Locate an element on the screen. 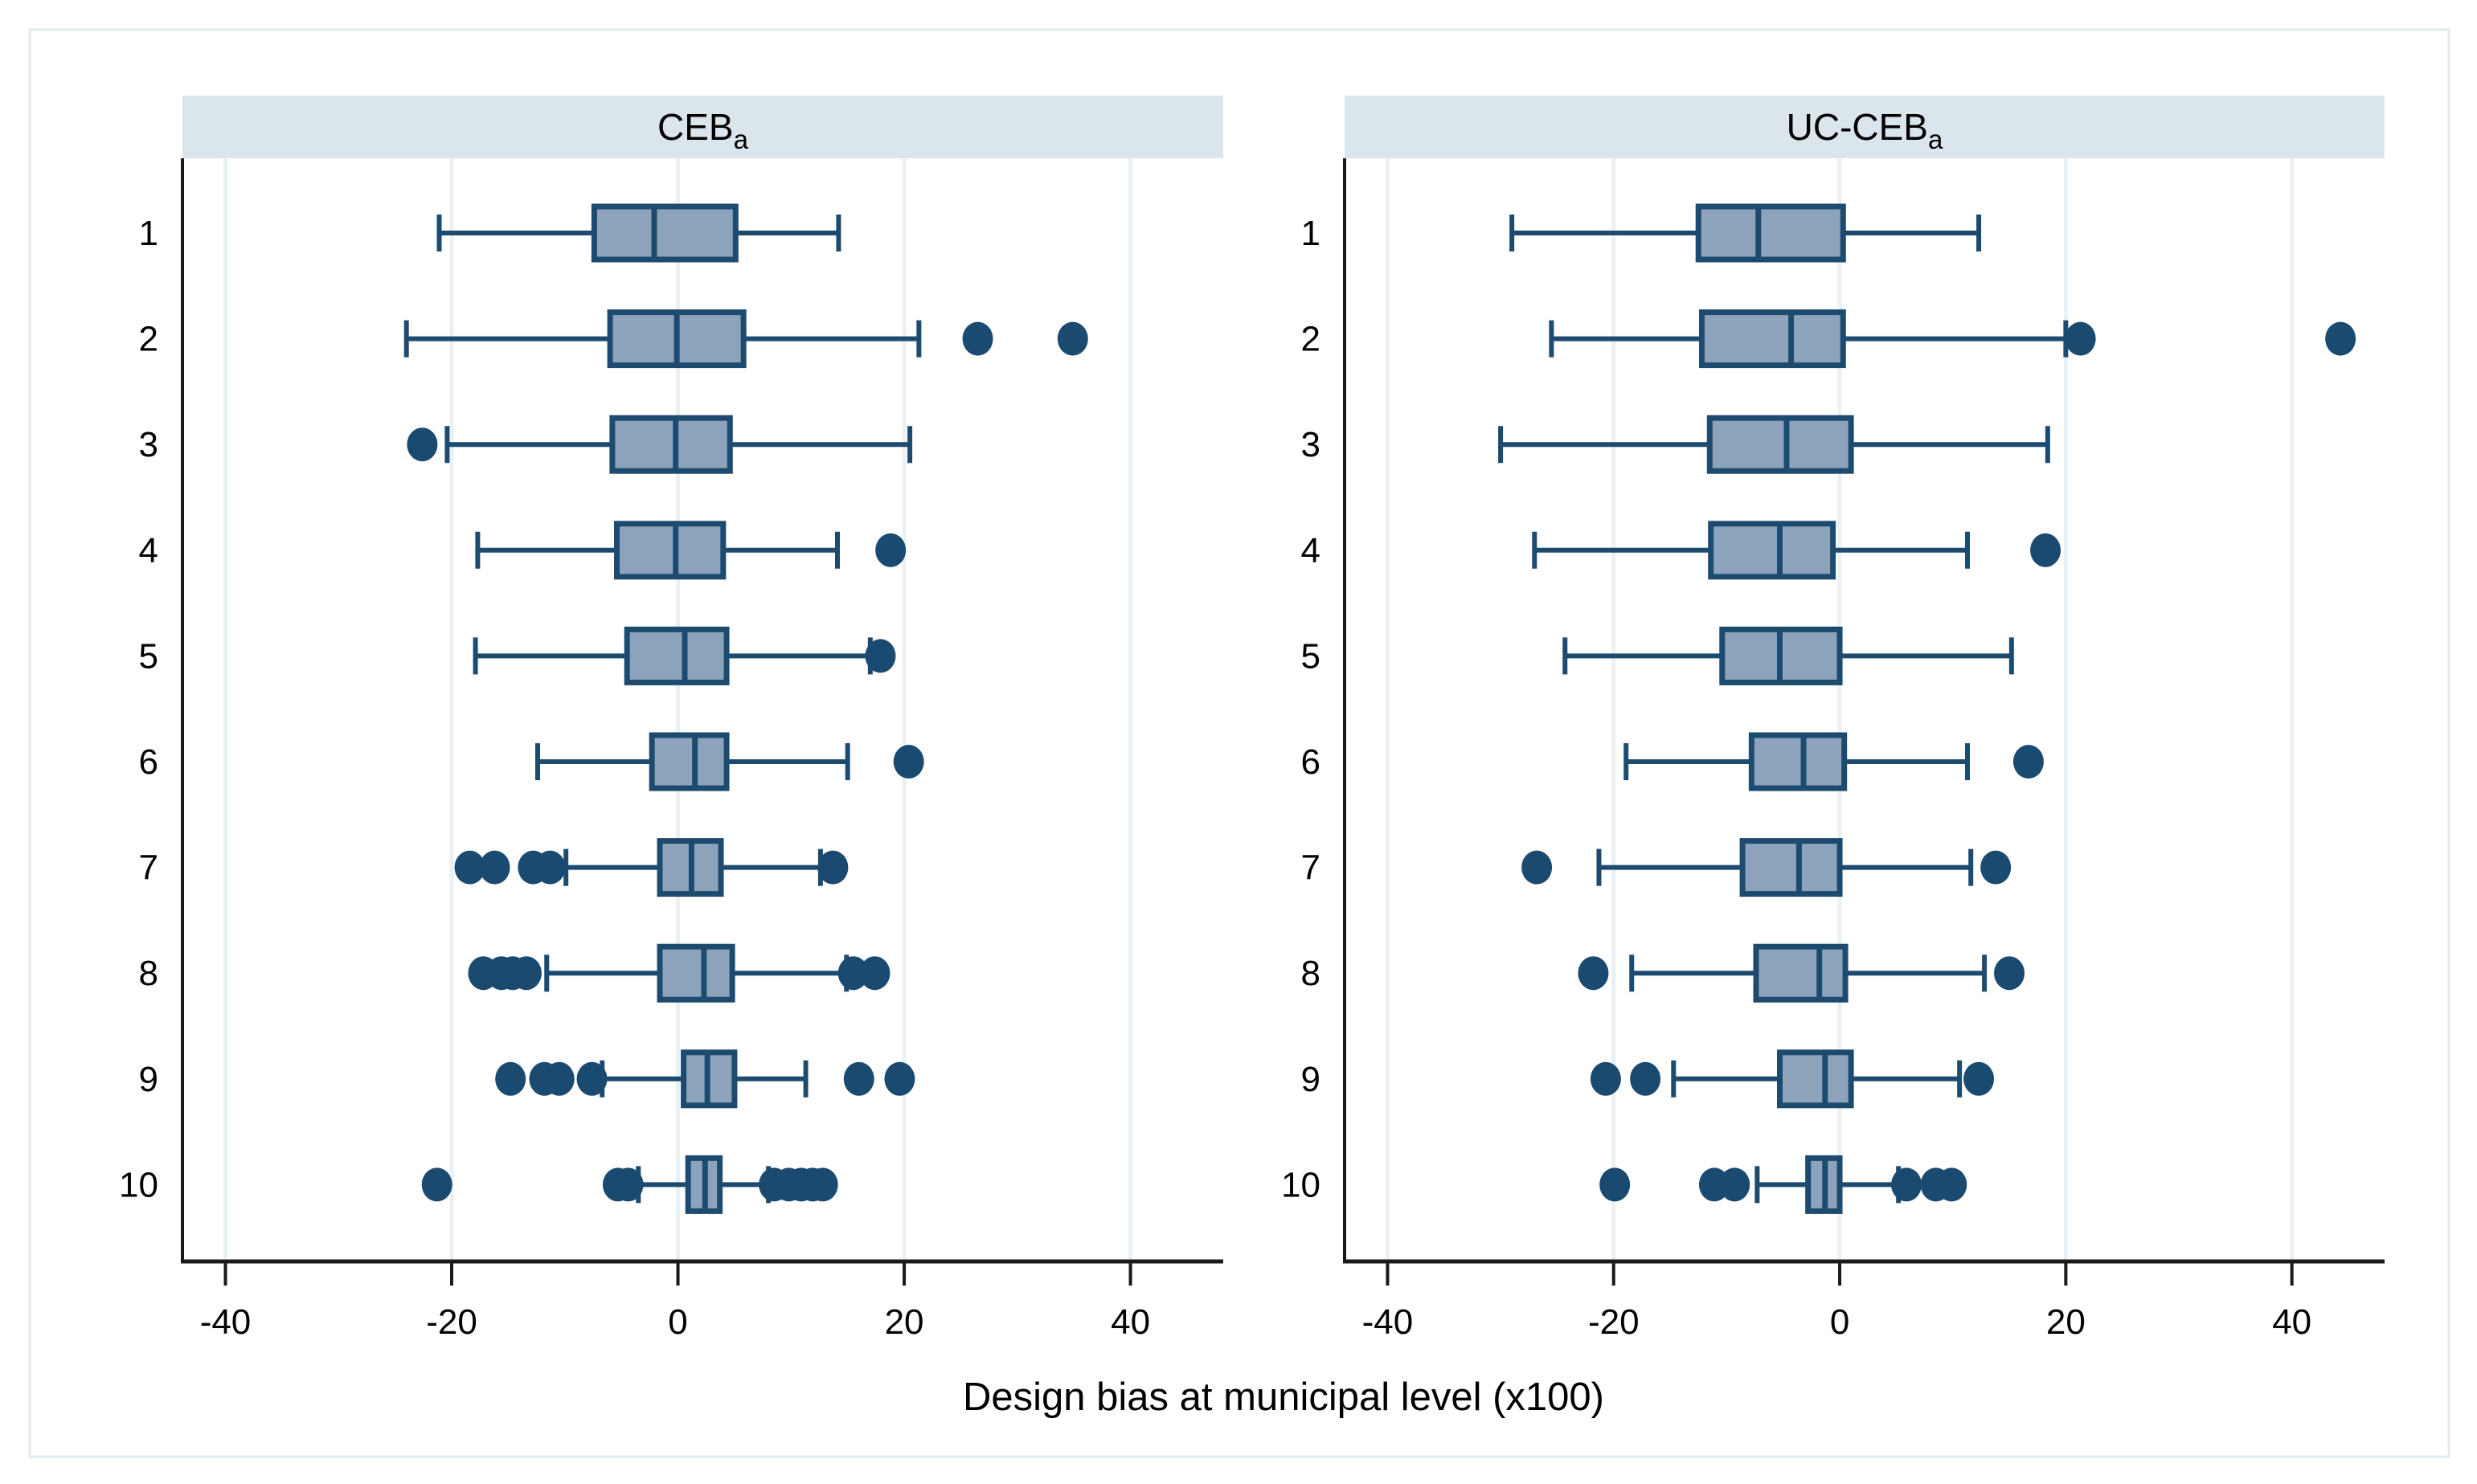  panel-title: CEBa is located at coordinates (703, 130).